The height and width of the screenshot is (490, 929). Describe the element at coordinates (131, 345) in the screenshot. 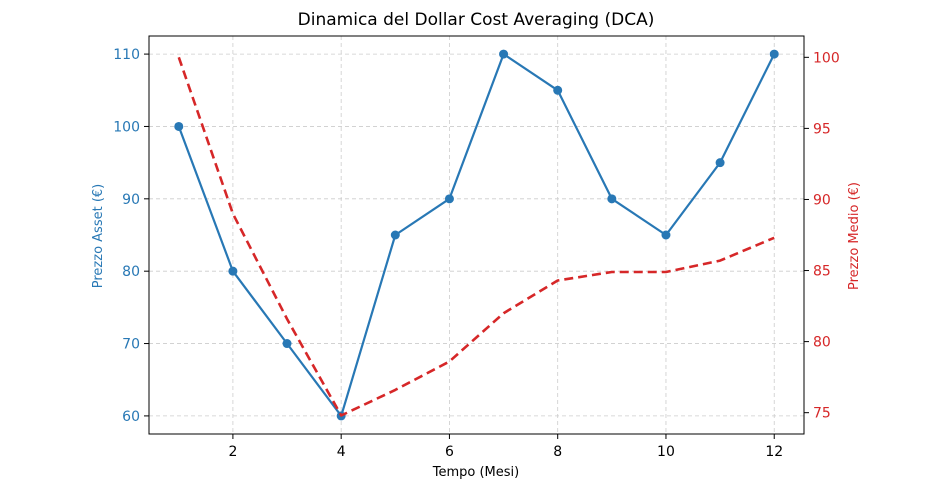

I see `y-left-tick-label: 70` at that location.